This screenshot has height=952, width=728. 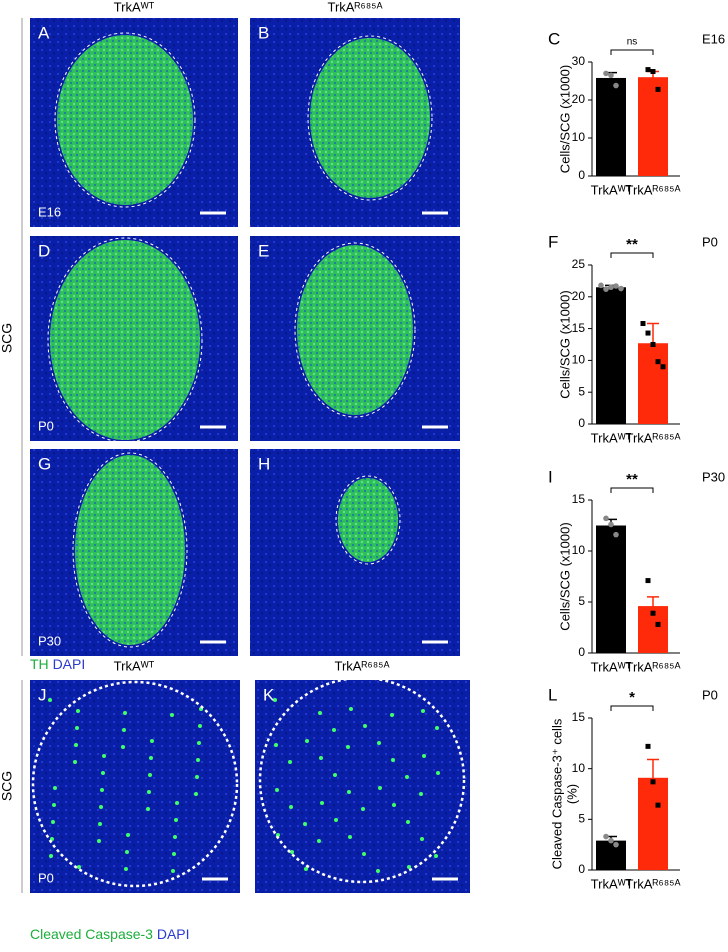 I want to click on column-header: TrkAᴿ⁶⁸⁵ᴬ, so click(x=362, y=665).